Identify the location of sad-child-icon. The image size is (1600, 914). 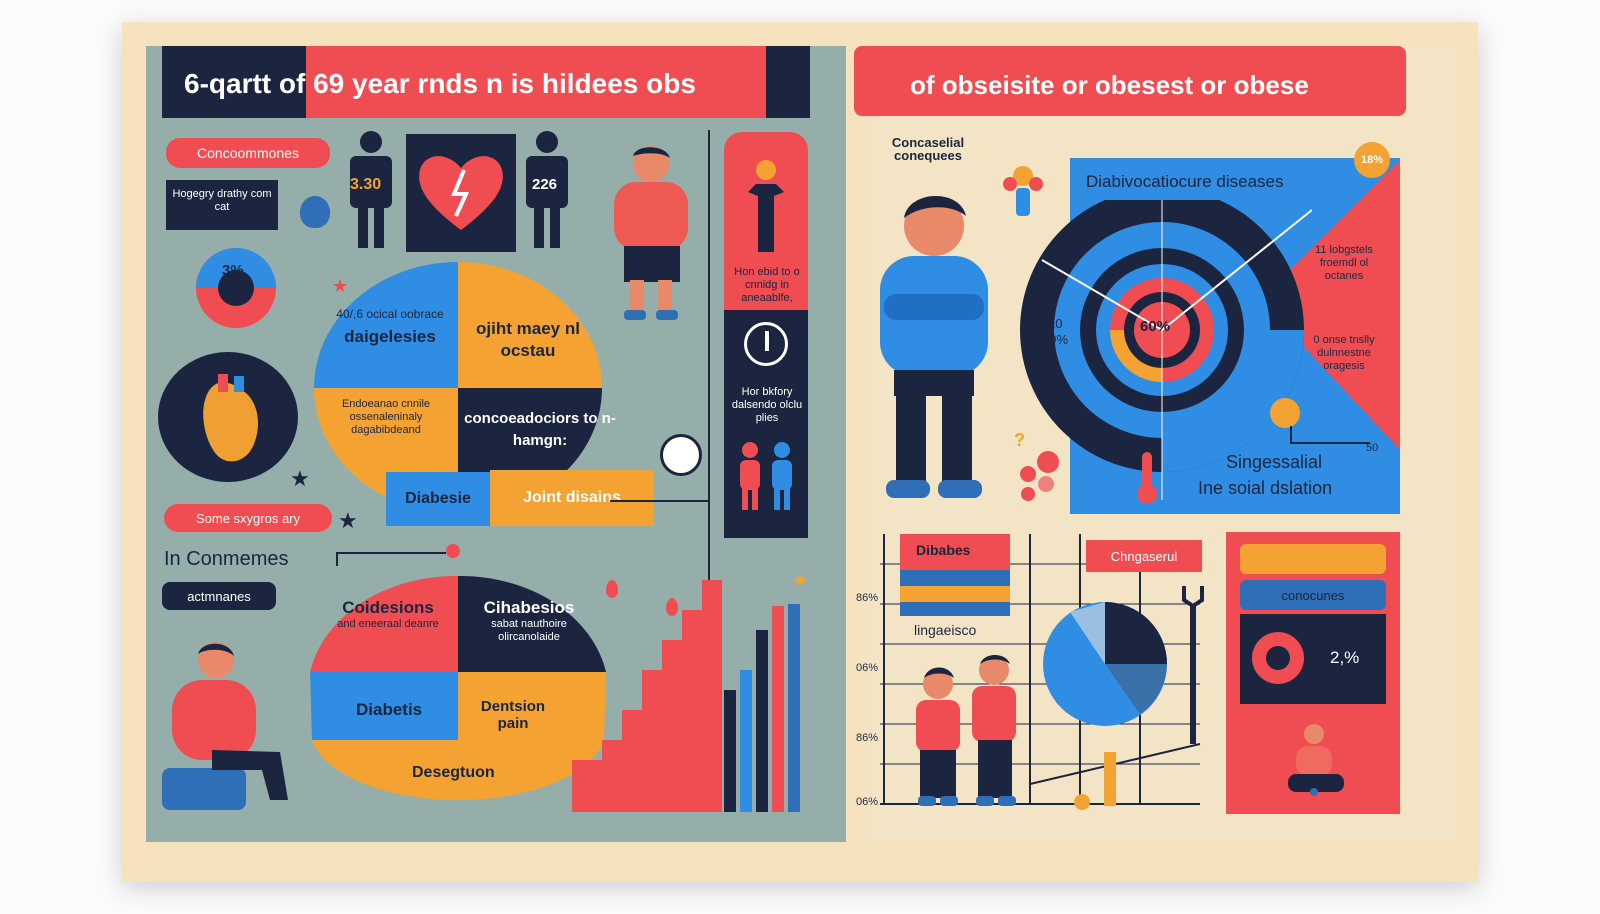
(1316, 760).